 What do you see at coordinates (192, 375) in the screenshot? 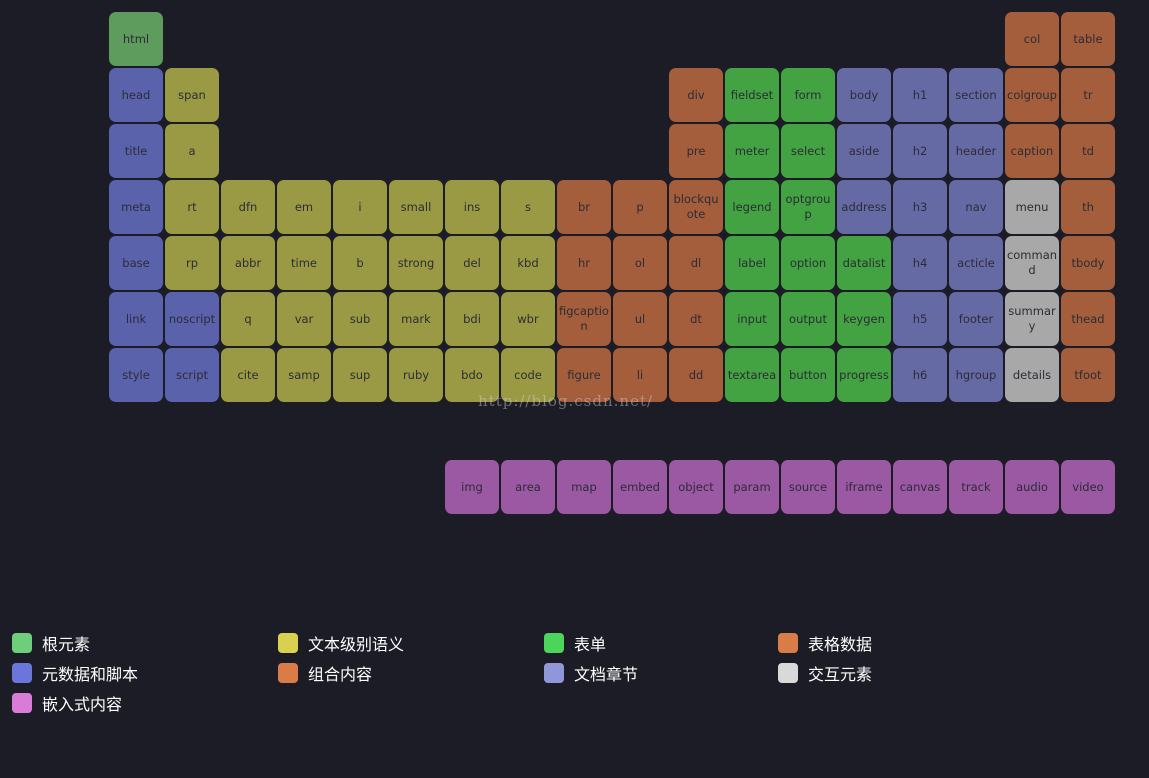
I see `element-tile-script: script` at bounding box center [192, 375].